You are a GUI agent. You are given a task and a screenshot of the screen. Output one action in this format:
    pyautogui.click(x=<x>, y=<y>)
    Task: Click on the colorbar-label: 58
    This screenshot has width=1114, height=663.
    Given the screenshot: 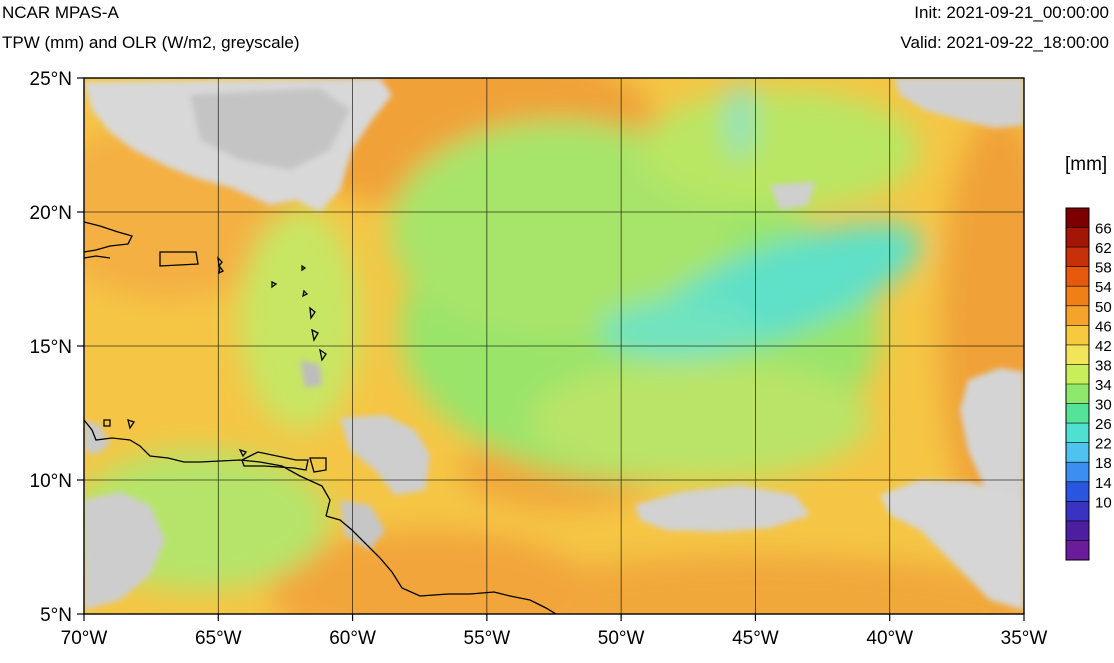 What is the action you would take?
    pyautogui.click(x=1103, y=268)
    